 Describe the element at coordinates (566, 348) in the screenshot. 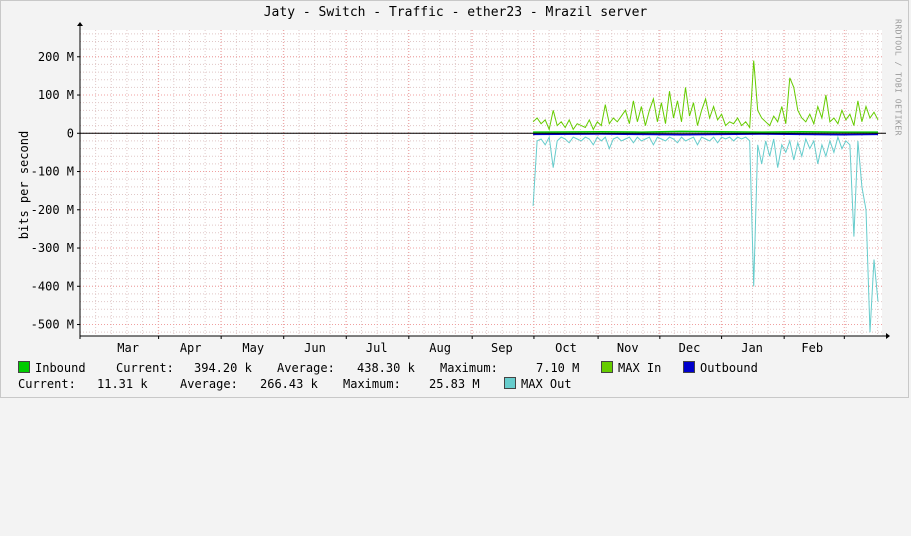

I see `x-tick-label: Oct` at that location.